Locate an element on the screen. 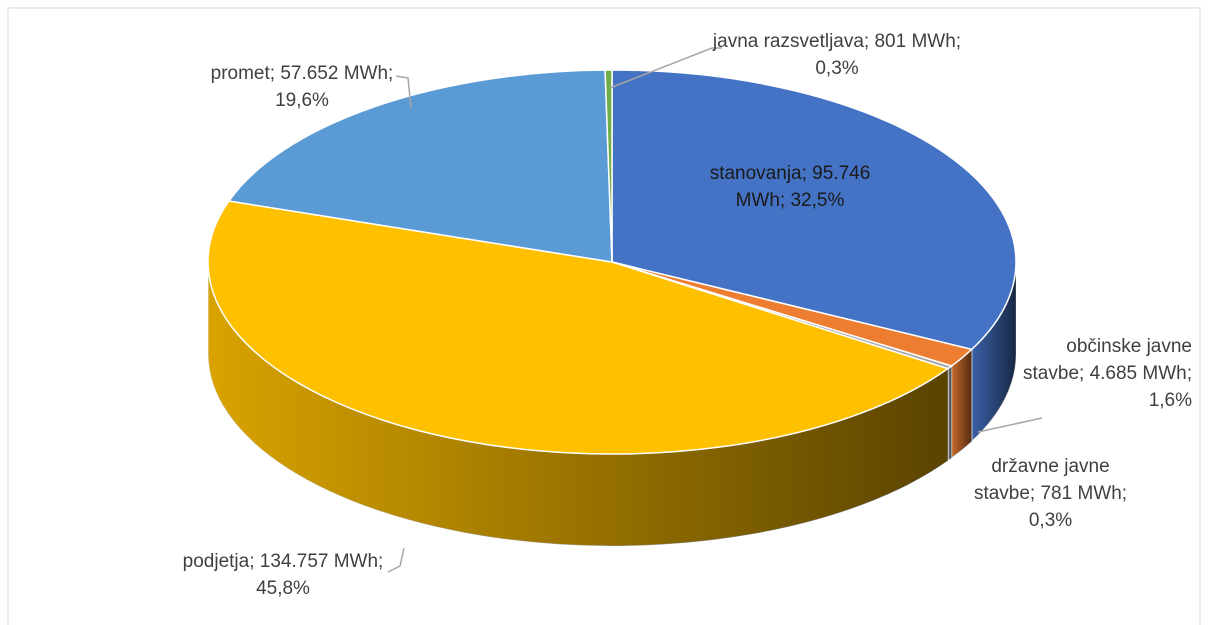 The height and width of the screenshot is (625, 1208). data-label: promet; 57.652 MWh; 19,6% is located at coordinates (302, 87).